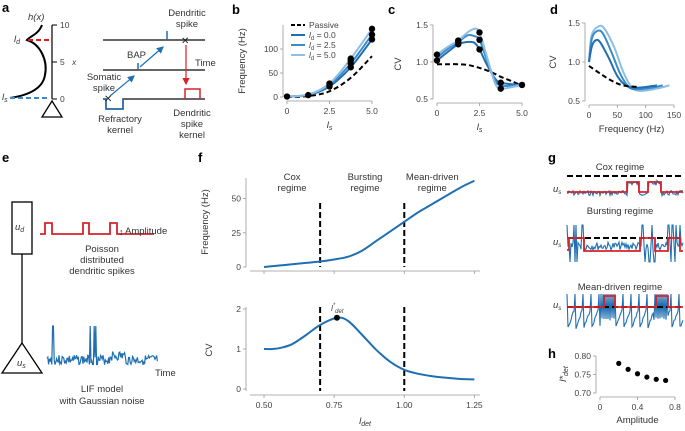  What do you see at coordinates (322, 46) in the screenshot?
I see `legend-label: ld = 2.5` at bounding box center [322, 46].